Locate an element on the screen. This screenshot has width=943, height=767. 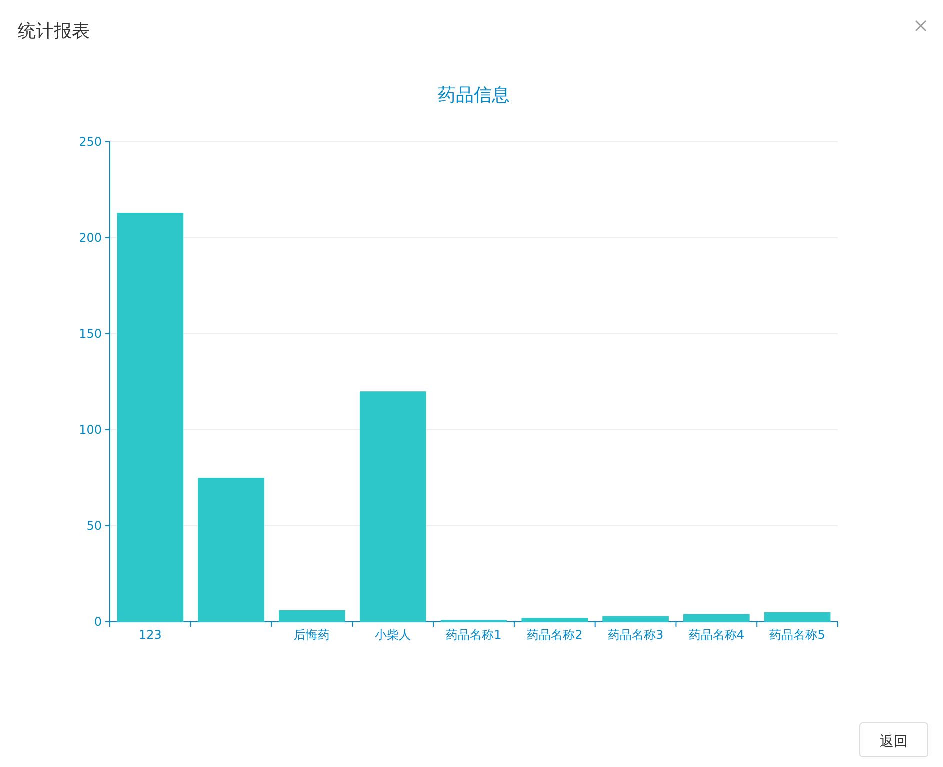
x-tick-label: 药品名称1 is located at coordinates (474, 635).